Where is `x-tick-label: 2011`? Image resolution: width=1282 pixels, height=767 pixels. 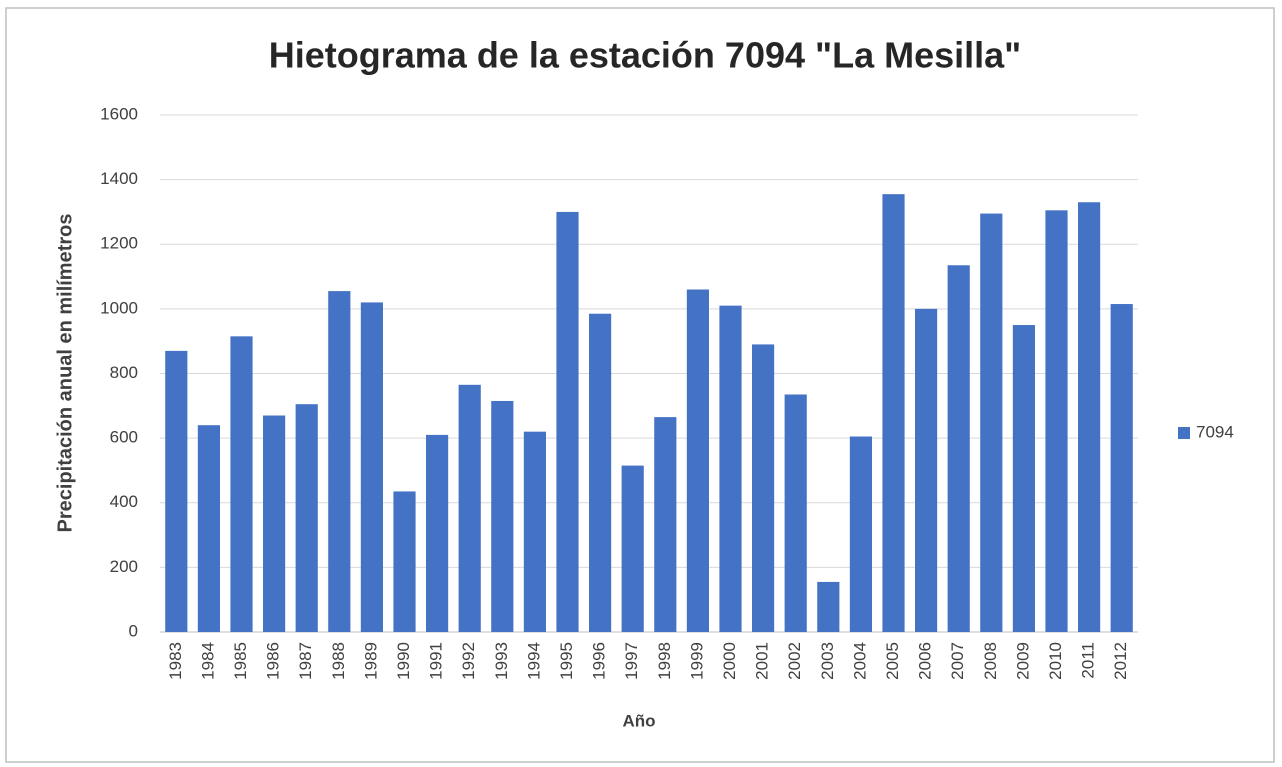 x-tick-label: 2011 is located at coordinates (1088, 660).